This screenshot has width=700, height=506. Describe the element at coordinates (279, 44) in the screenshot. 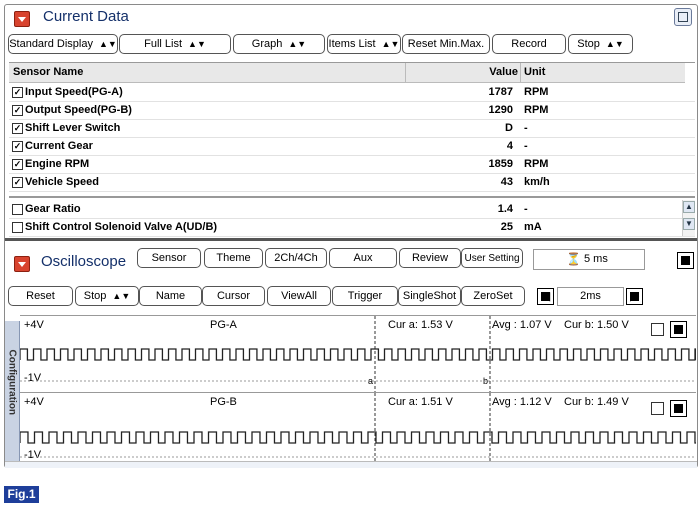

I see `graph-select: Graph ▲▼` at that location.